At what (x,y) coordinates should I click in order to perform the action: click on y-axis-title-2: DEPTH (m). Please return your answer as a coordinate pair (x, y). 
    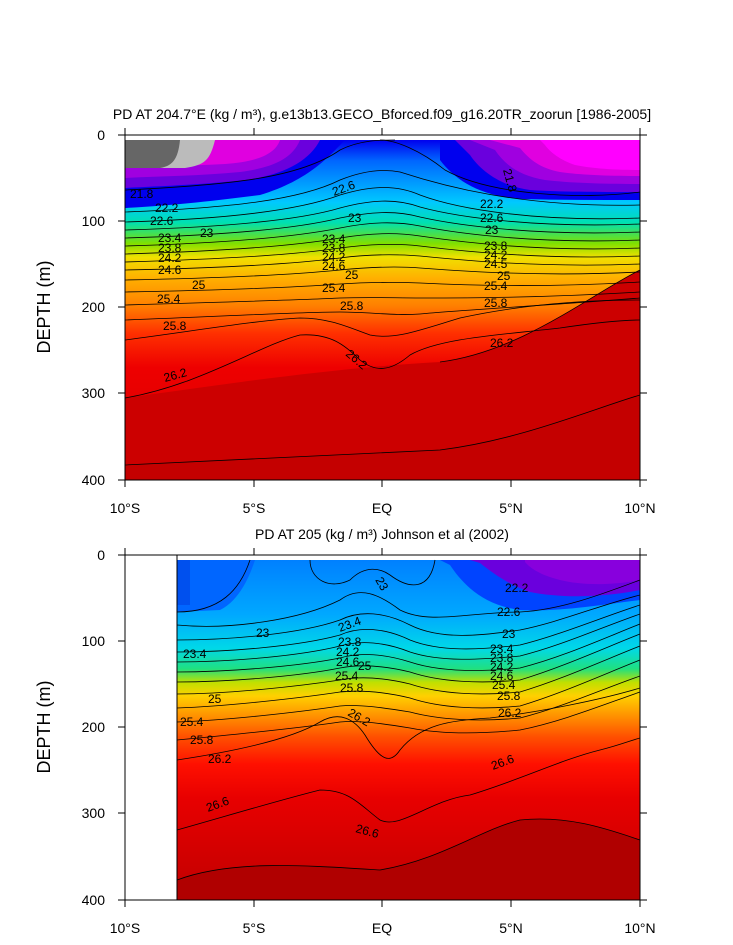
    Looking at the image, I should click on (44, 727).